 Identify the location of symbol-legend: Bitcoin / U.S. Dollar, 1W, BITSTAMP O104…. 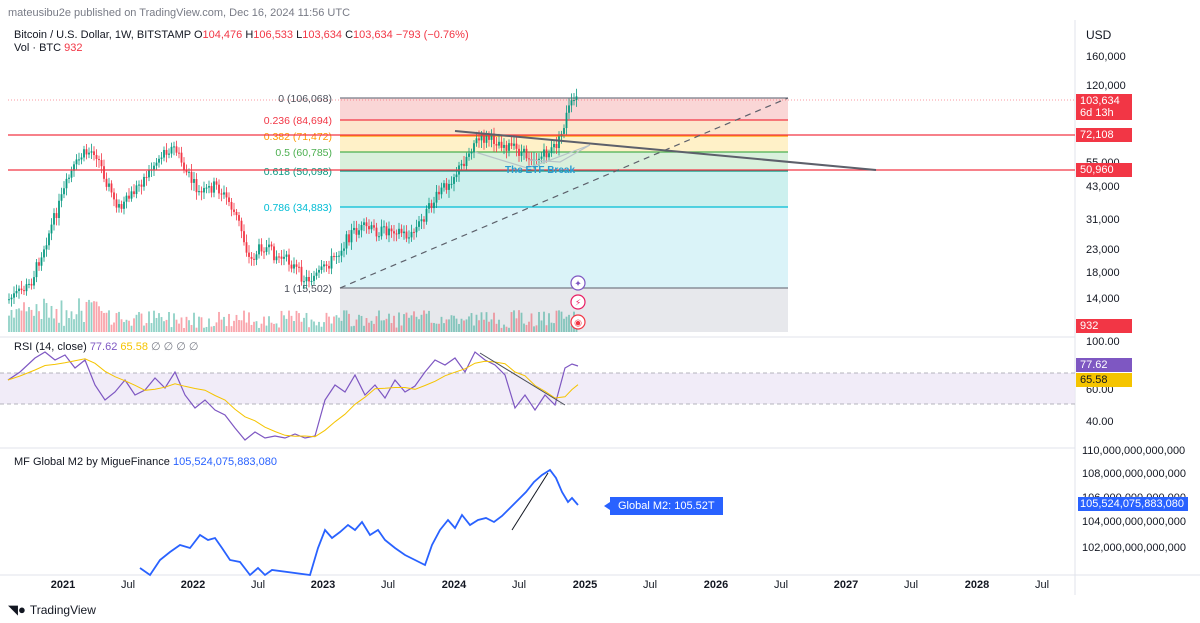
(241, 35).